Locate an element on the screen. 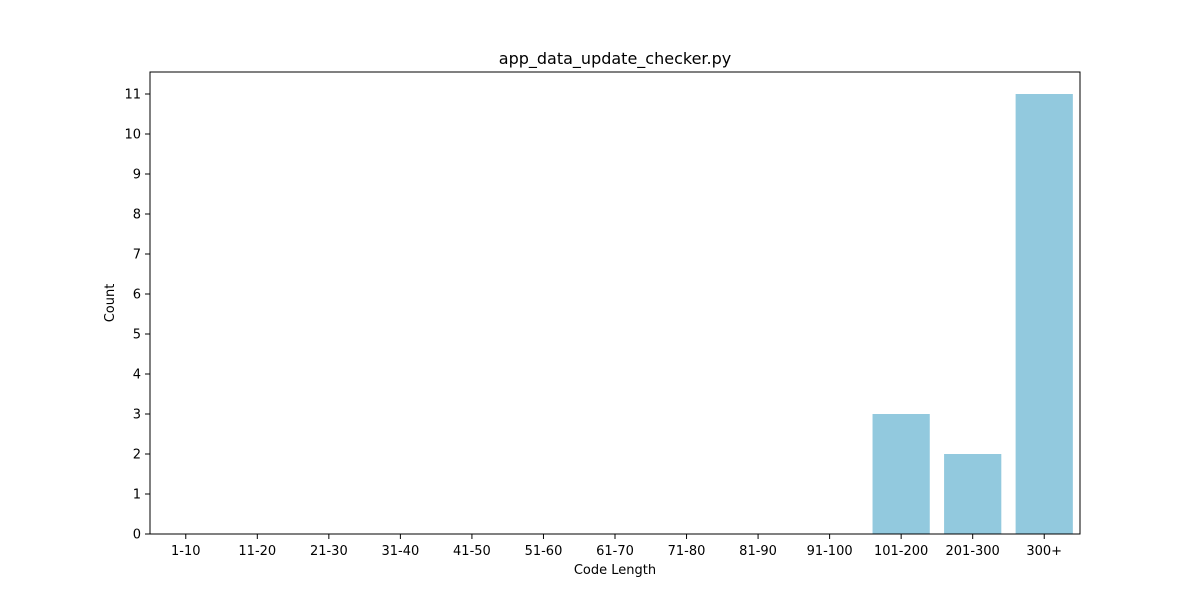 This screenshot has width=1200, height=600. x-tick-label: 300+ is located at coordinates (1044, 551).